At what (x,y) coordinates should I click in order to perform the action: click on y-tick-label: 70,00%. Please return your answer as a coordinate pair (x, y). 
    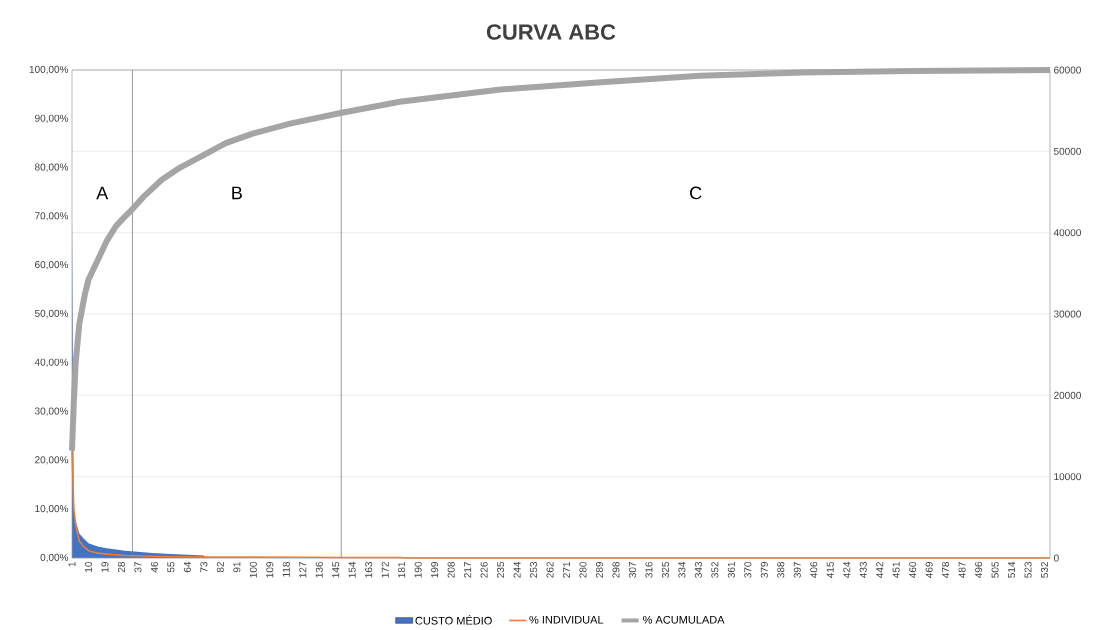
    Looking at the image, I should click on (52, 216).